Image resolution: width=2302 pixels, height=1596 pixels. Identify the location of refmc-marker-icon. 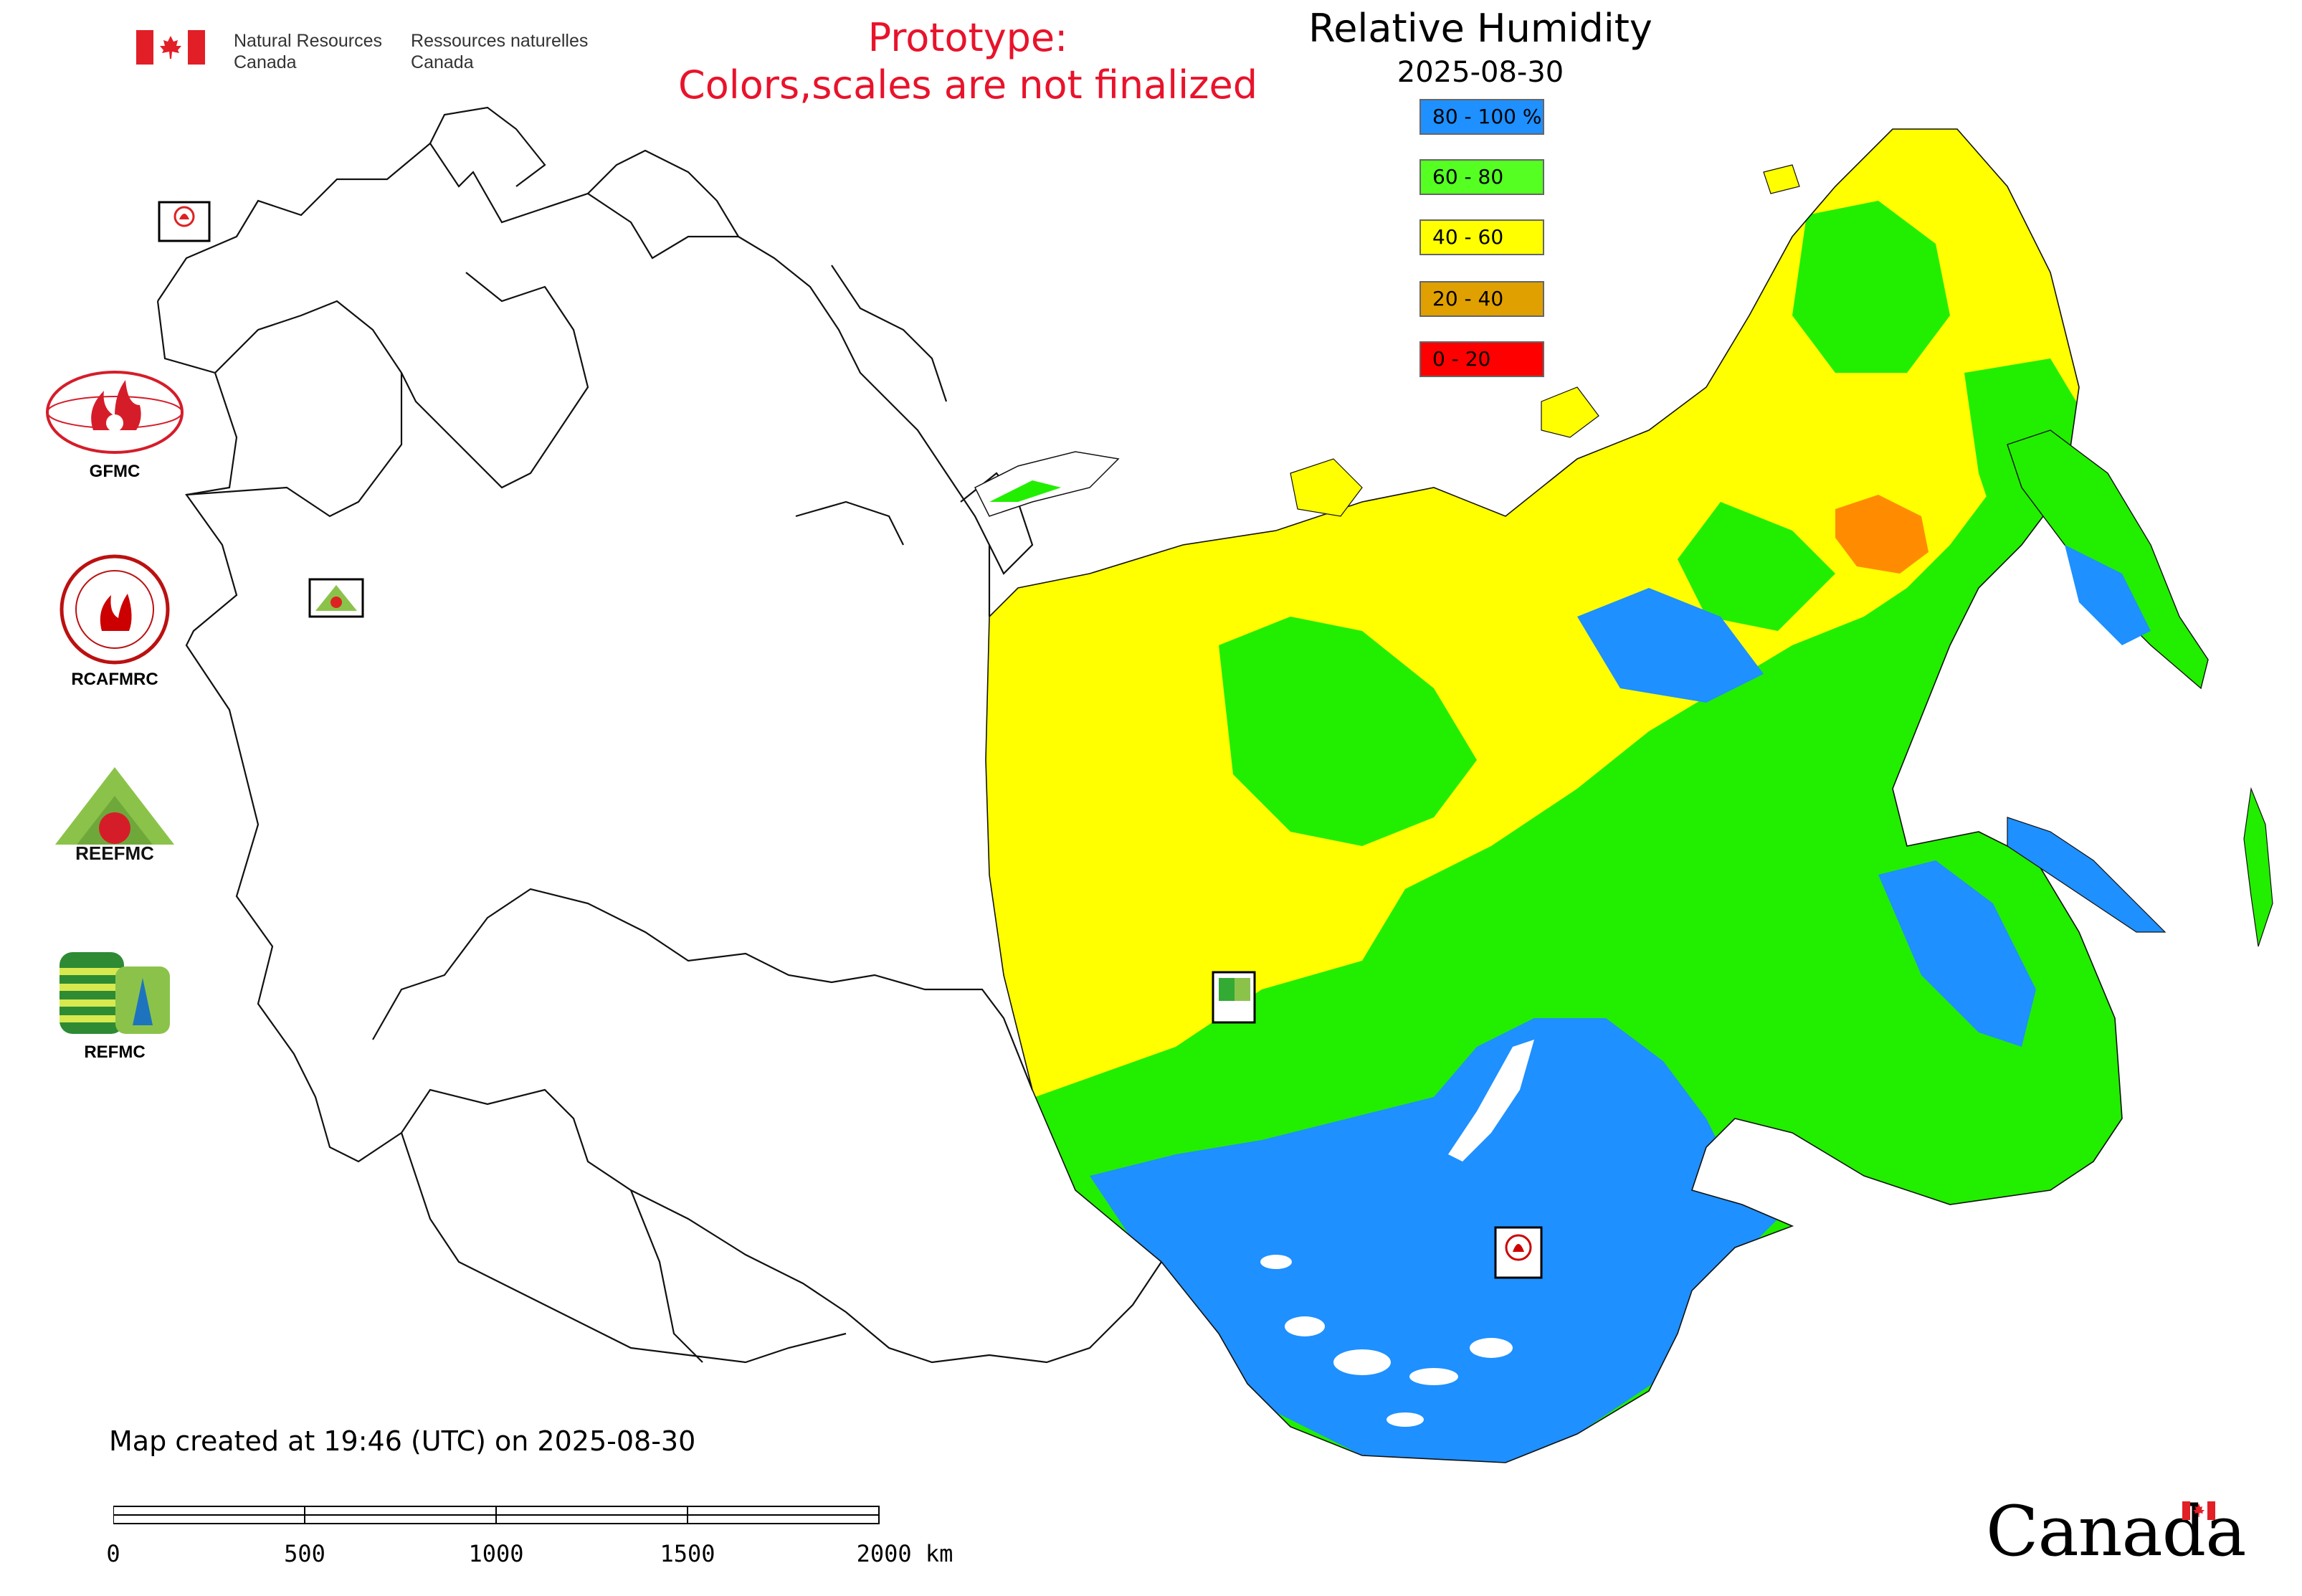
(1234, 997).